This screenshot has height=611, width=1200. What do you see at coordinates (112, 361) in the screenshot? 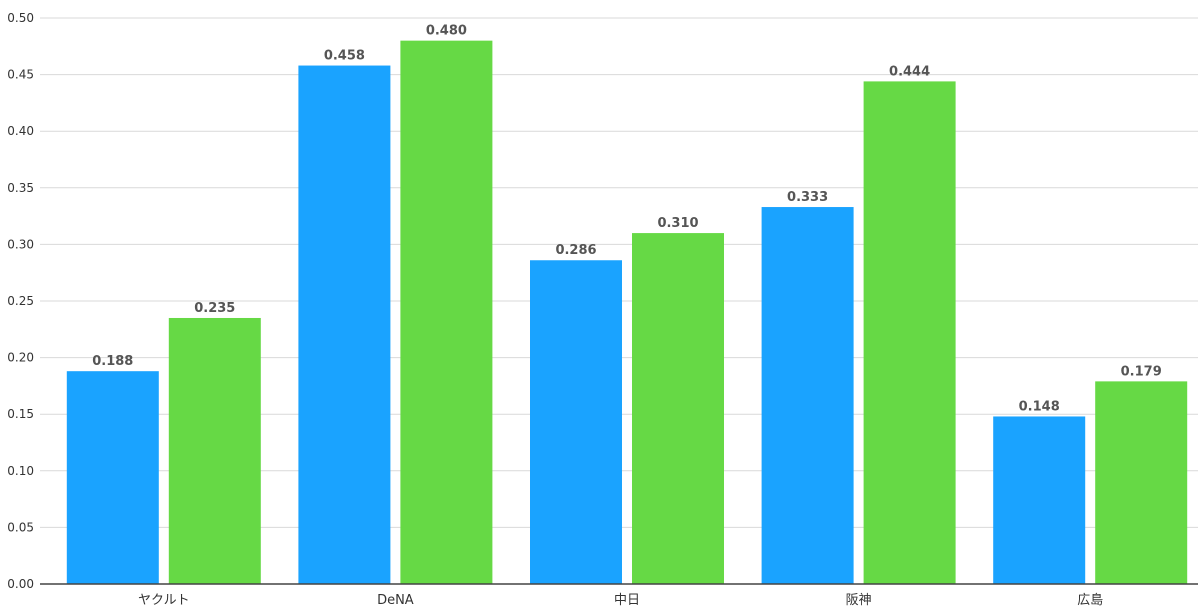
I see `data-label: 0.188` at bounding box center [112, 361].